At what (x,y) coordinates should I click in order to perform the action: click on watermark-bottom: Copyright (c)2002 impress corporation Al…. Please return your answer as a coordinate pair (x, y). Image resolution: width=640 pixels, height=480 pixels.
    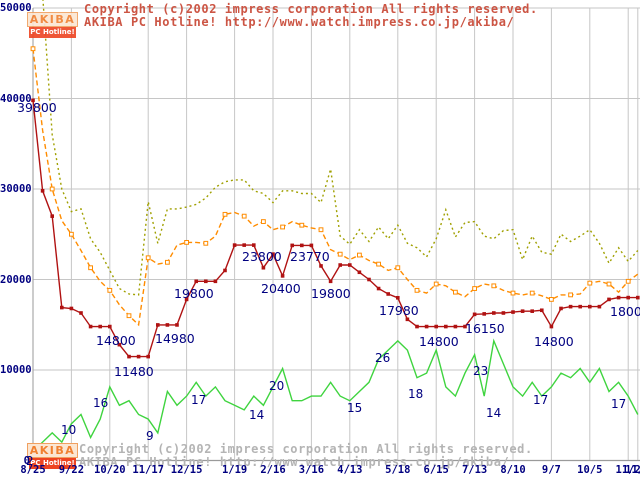
    Looking at the image, I should click on (306, 455).